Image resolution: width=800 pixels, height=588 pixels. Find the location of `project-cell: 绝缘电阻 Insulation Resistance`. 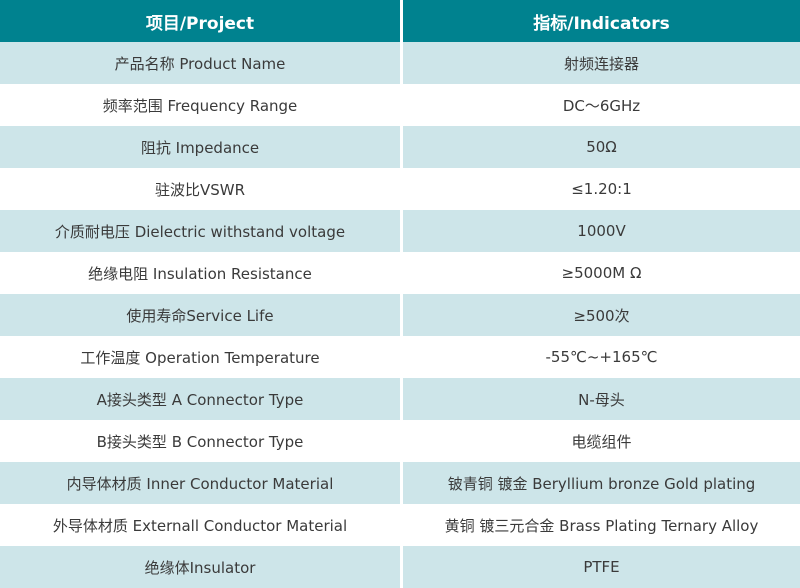

project-cell: 绝缘电阻 Insulation Resistance is located at coordinates (200, 273).